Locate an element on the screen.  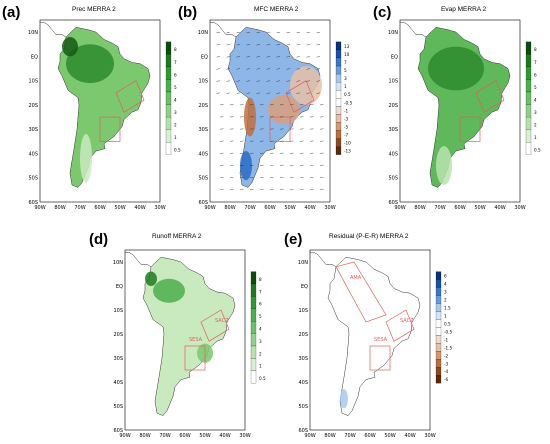
colorbar-tick-label: 5 is located at coordinates (345, 70).